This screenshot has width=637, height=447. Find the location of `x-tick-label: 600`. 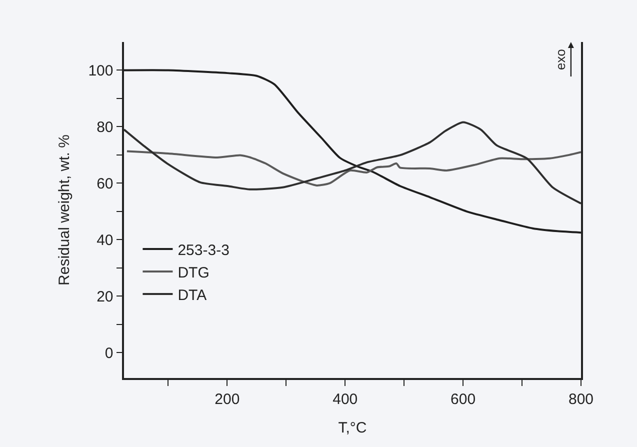

x-tick-label: 600 is located at coordinates (463, 399).